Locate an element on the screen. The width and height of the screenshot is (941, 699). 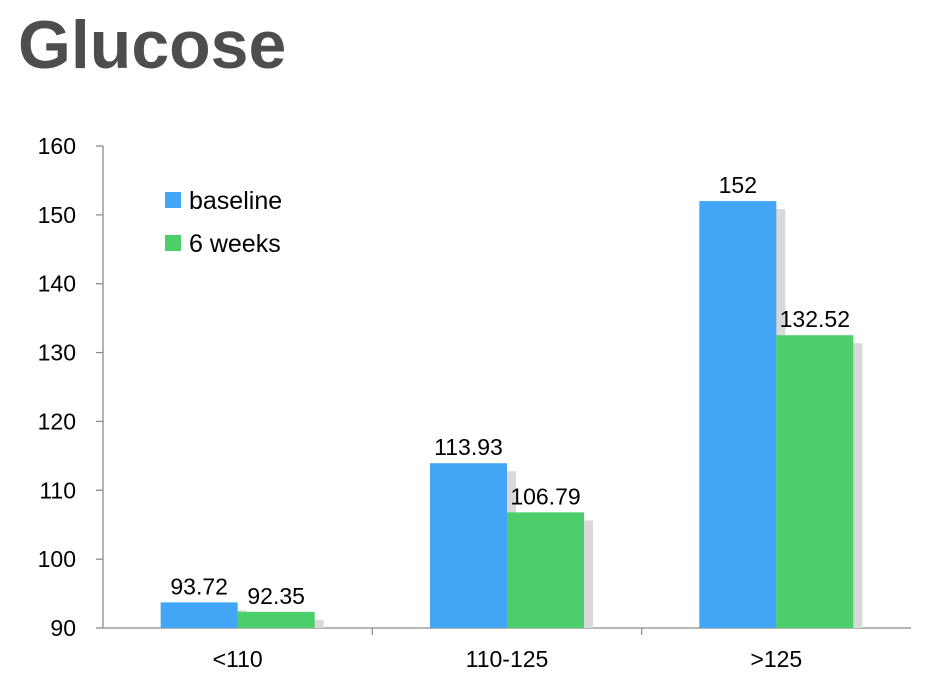
data-label: 152 is located at coordinates (738, 185).